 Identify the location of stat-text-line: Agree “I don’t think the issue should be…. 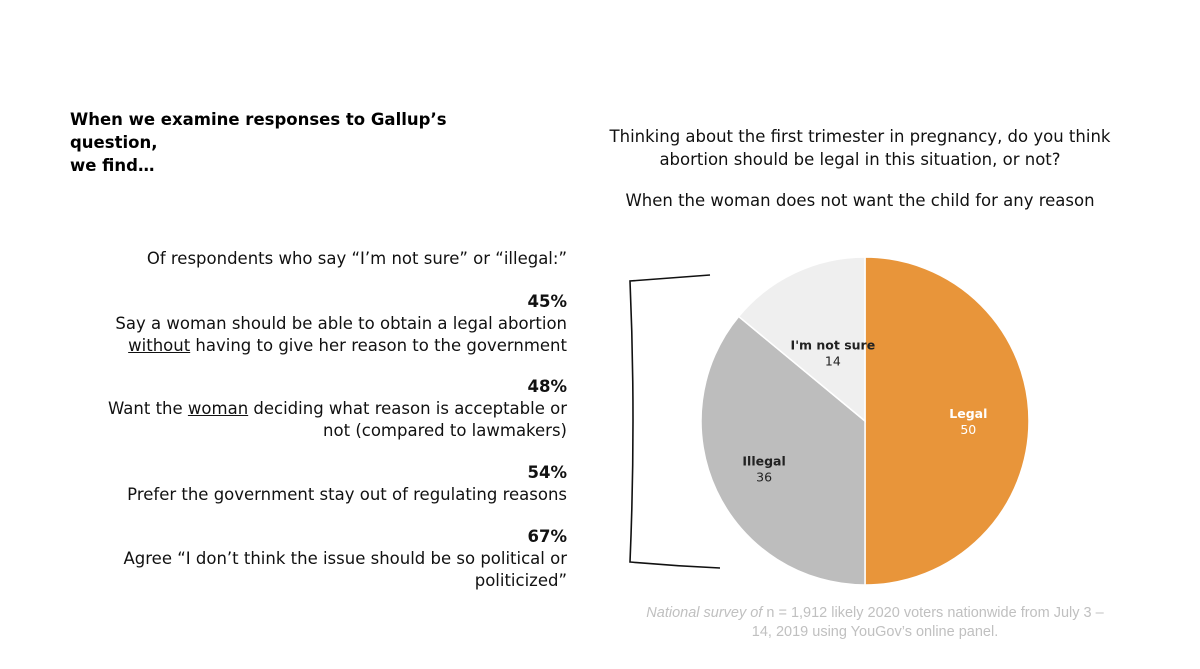
(345, 558).